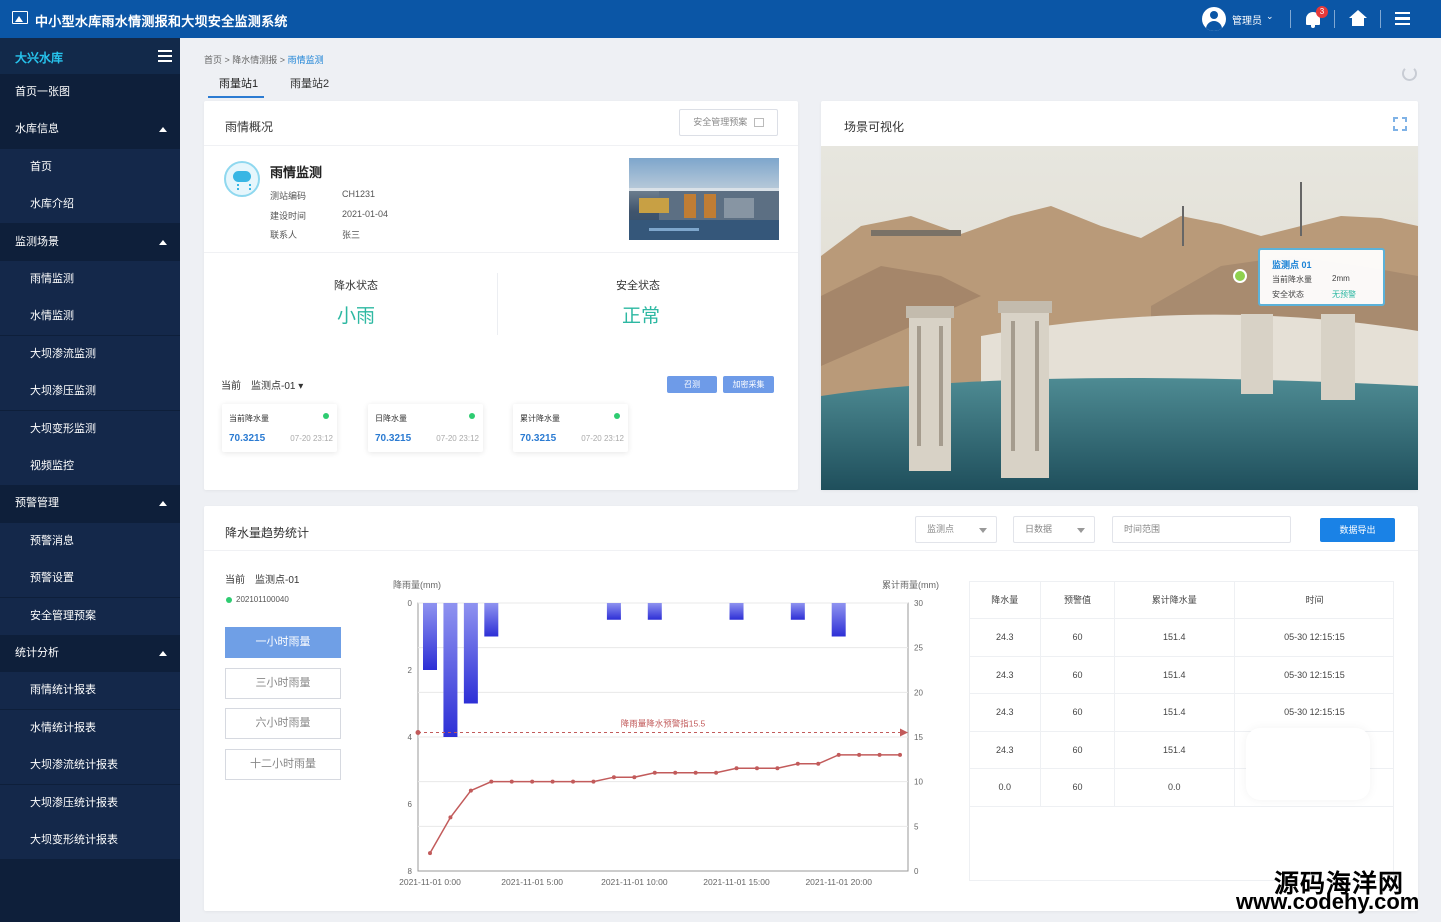 The width and height of the screenshot is (1441, 922). What do you see at coordinates (1081, 530) in the screenshot?
I see `chevron-down-icon` at bounding box center [1081, 530].